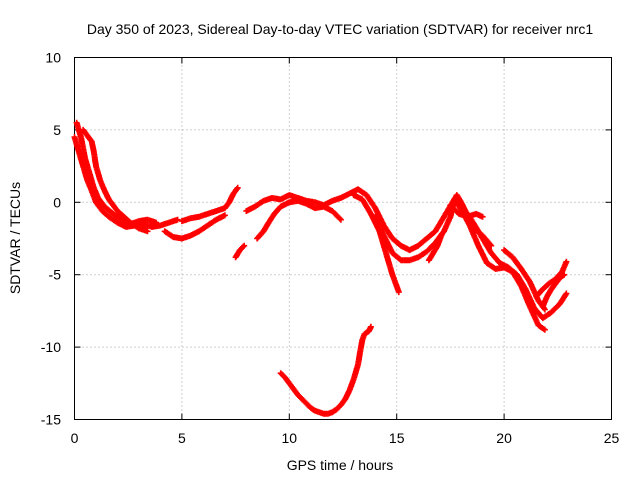  What do you see at coordinates (51, 347) in the screenshot?
I see `y-tick-label: -10` at bounding box center [51, 347].